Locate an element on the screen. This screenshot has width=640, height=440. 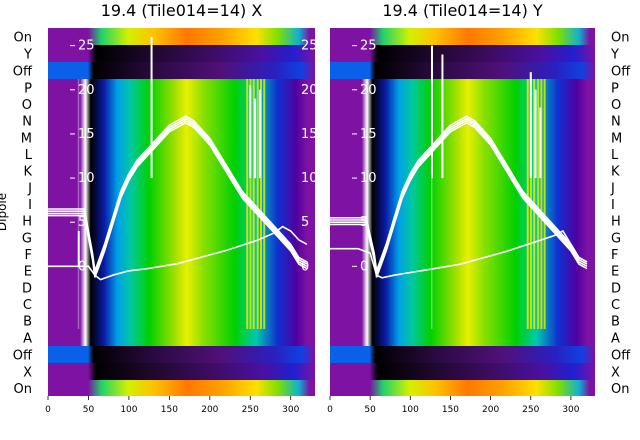
xtick-label: 250 is located at coordinates (250, 410).